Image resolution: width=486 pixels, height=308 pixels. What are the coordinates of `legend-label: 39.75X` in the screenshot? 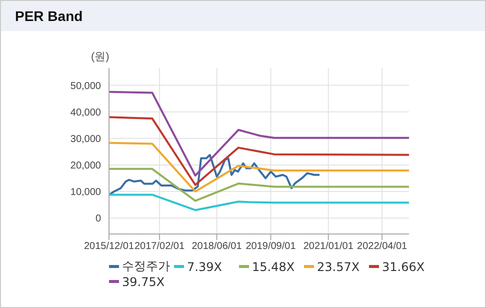 It's located at (143, 281).